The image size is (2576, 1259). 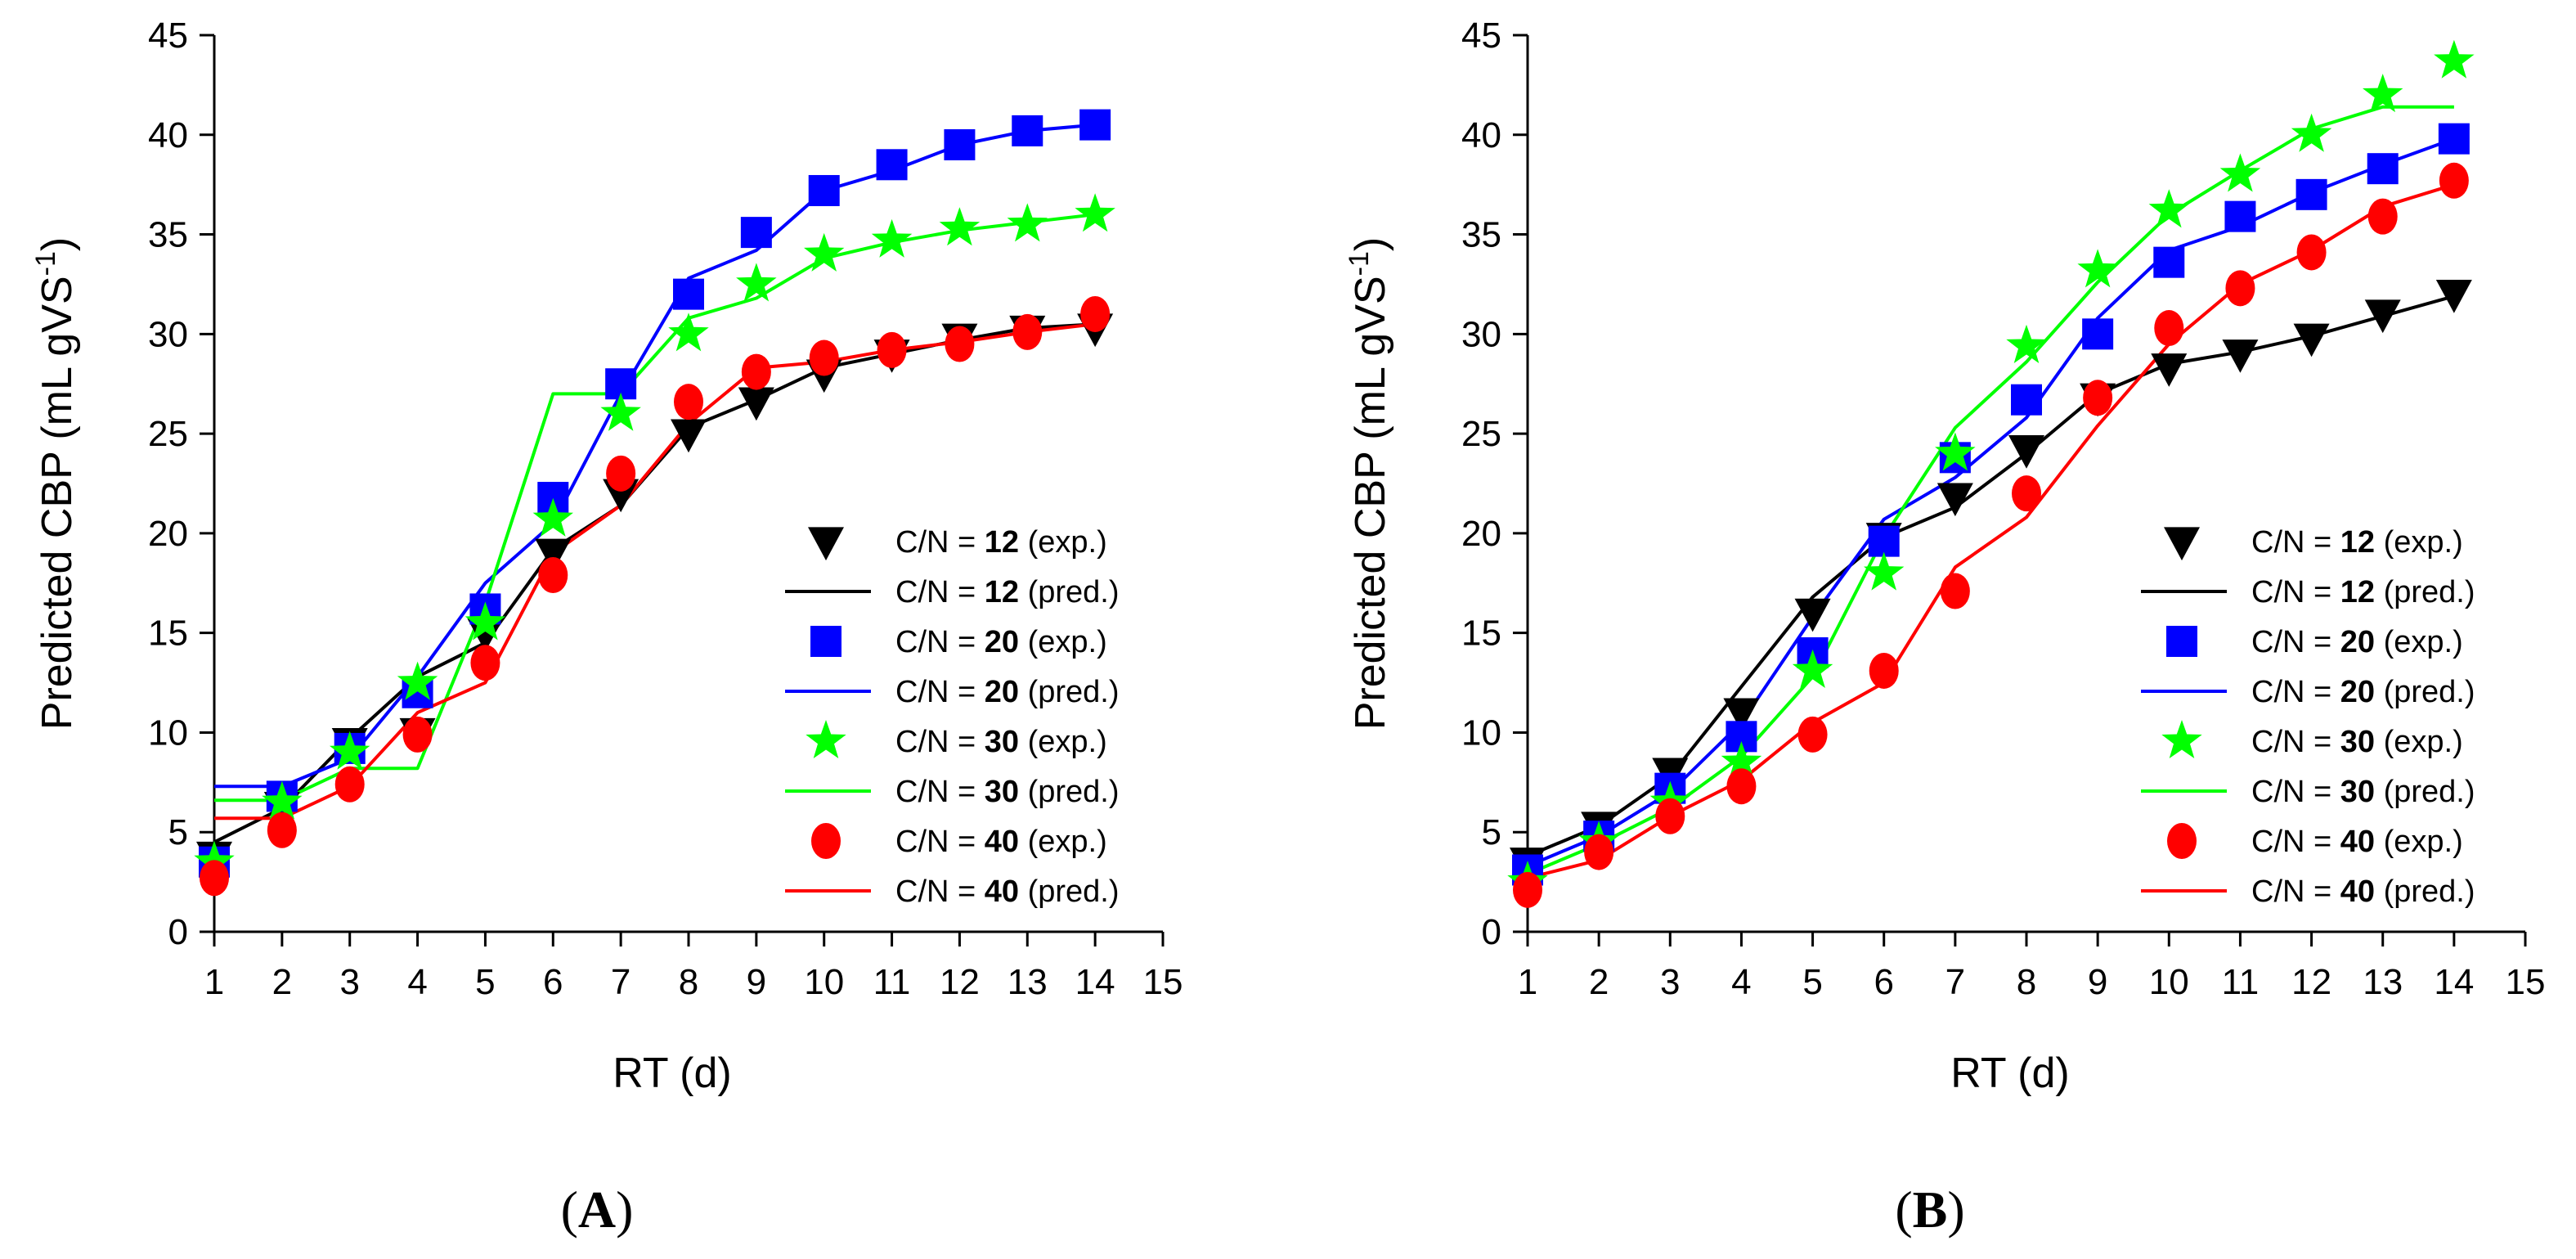 What do you see at coordinates (1955, 982) in the screenshot?
I see `x-tick-label: 7` at bounding box center [1955, 982].